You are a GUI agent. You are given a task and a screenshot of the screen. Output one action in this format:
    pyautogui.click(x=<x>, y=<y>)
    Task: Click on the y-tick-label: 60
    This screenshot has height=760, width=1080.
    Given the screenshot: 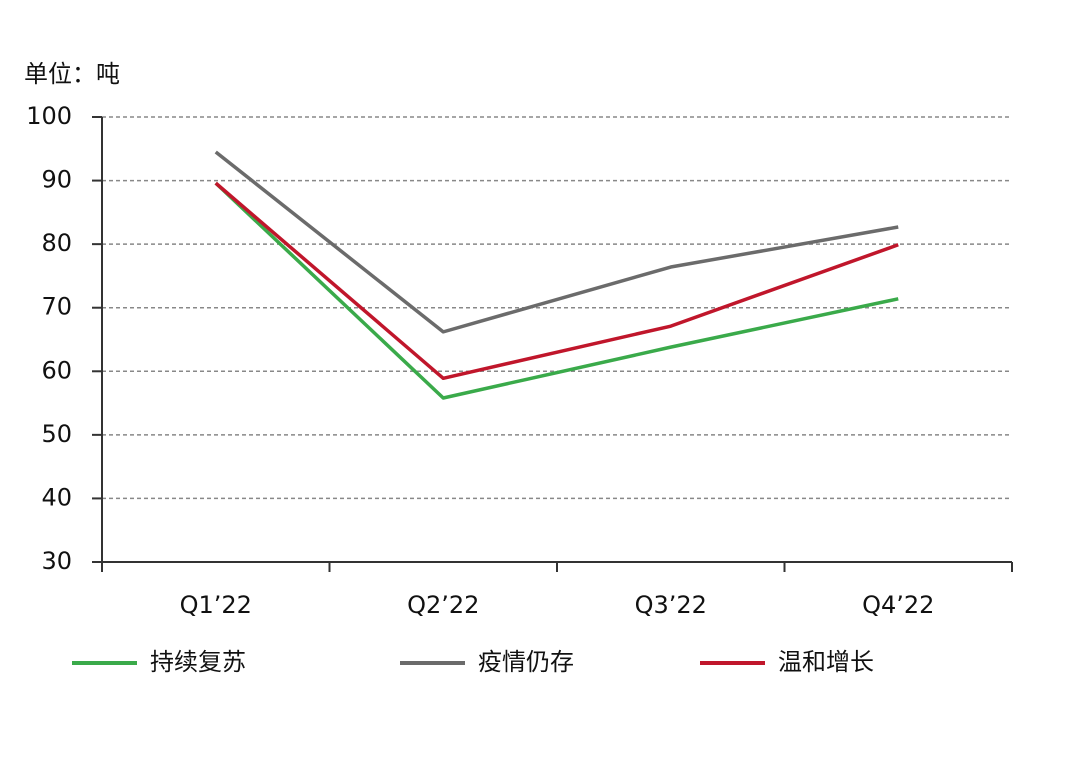 What is the action you would take?
    pyautogui.click(x=56, y=370)
    